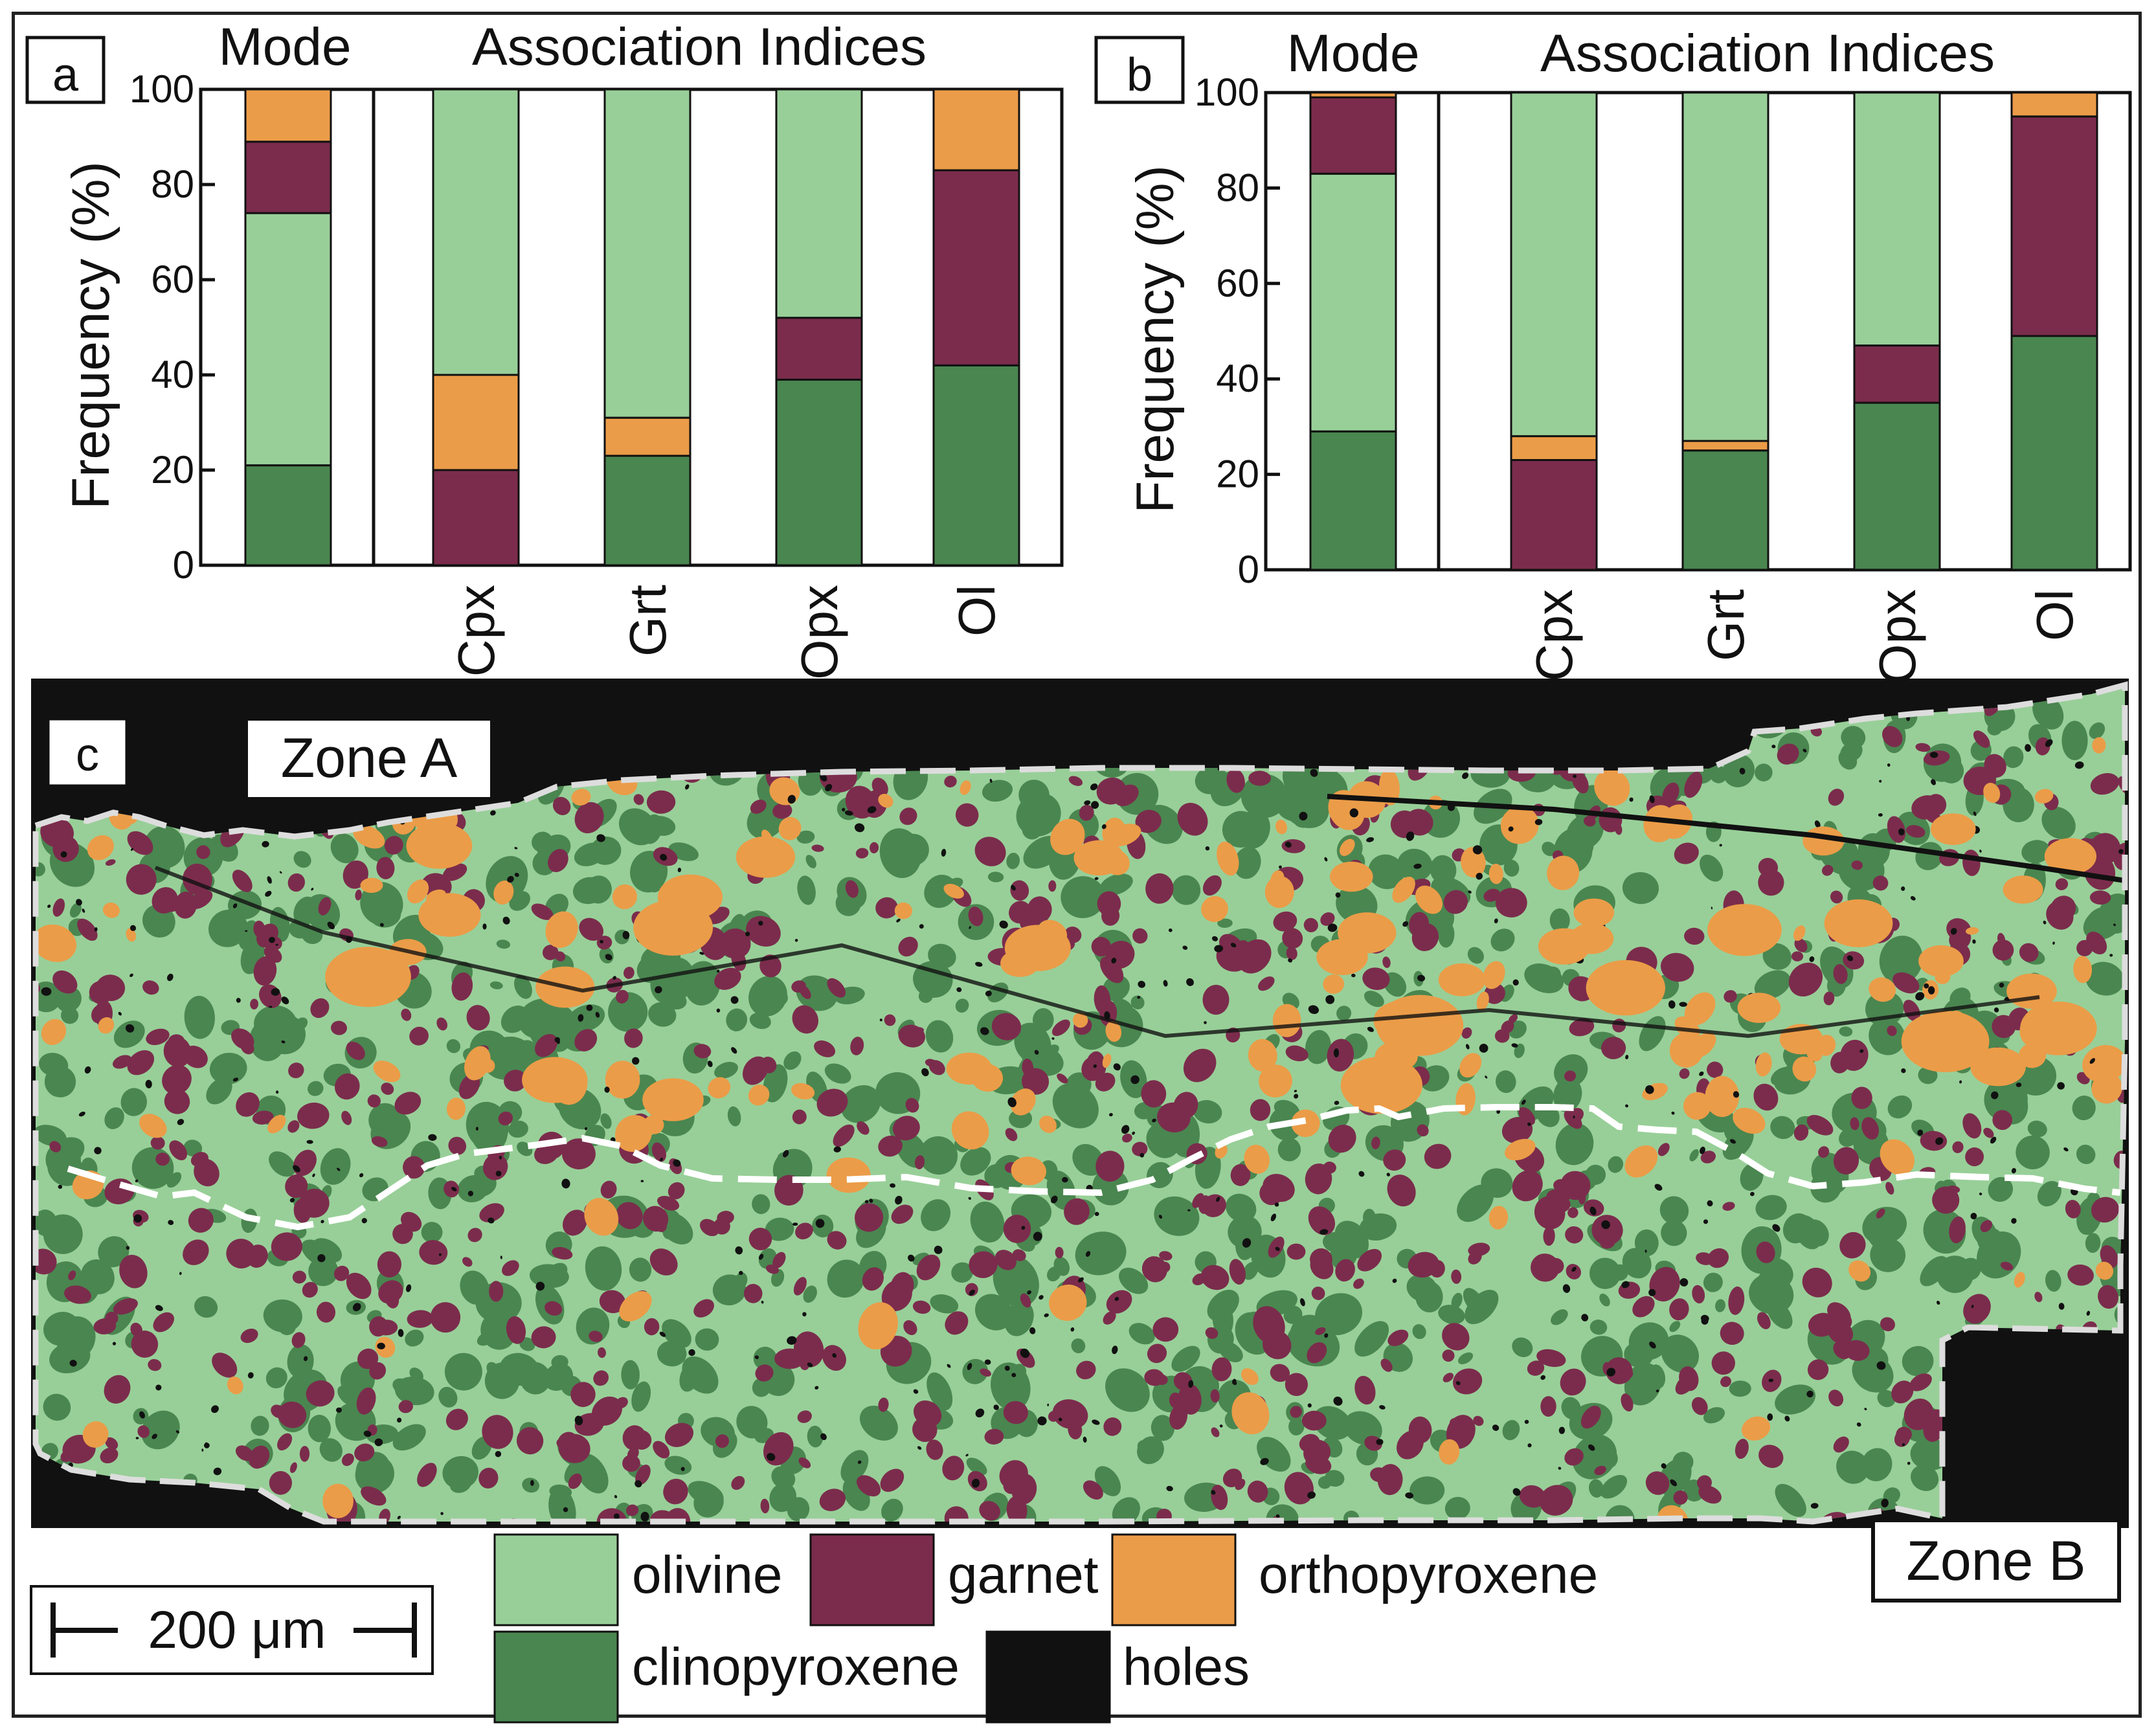 The height and width of the screenshot is (1732, 2156). What do you see at coordinates (1726, 625) in the screenshot?
I see `x-tick-label: Grt` at bounding box center [1726, 625].